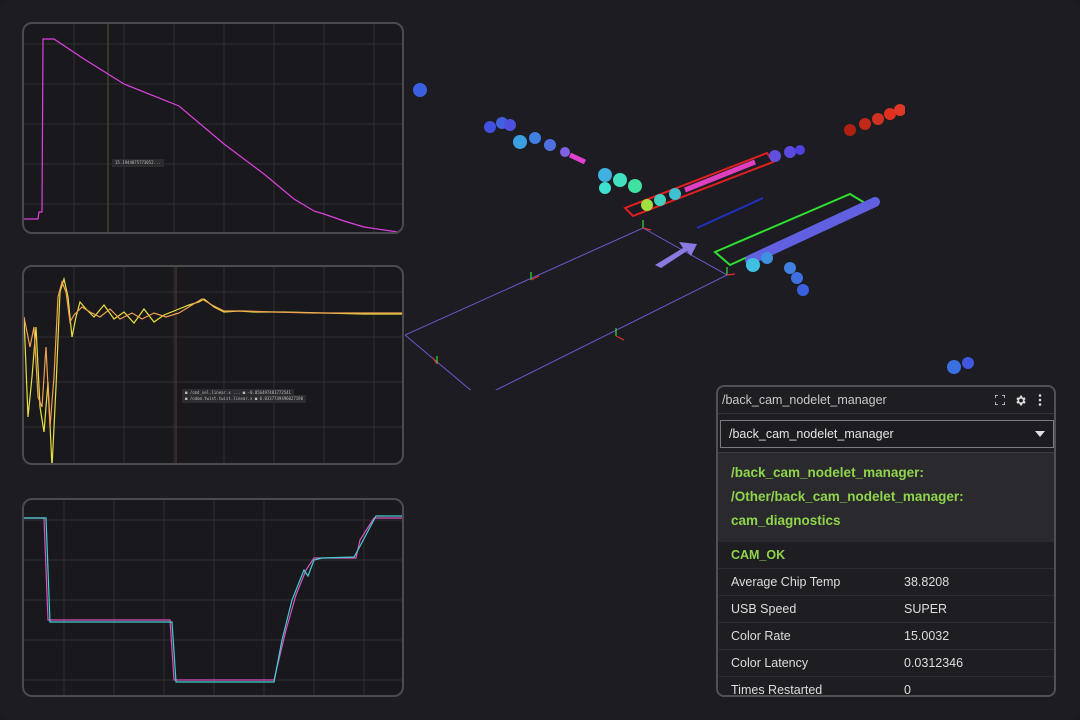 This screenshot has height=720, width=1080. Describe the element at coordinates (213, 354) in the screenshot. I see `plot-2-series-orange` at that location.